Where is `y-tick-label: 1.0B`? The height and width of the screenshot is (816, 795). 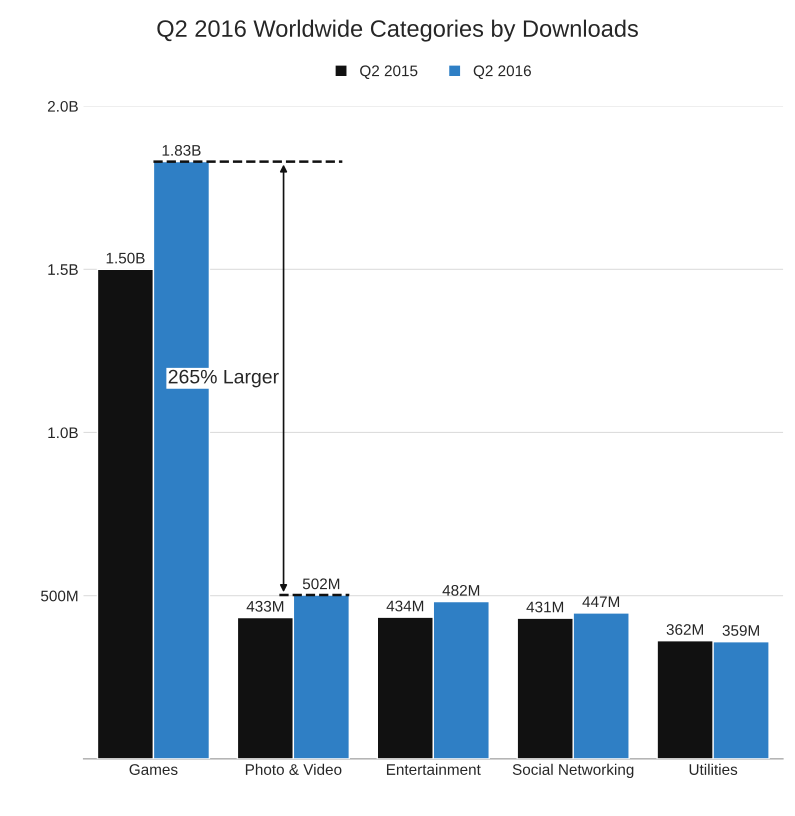
y-tick-label: 1.0B is located at coordinates (63, 432).